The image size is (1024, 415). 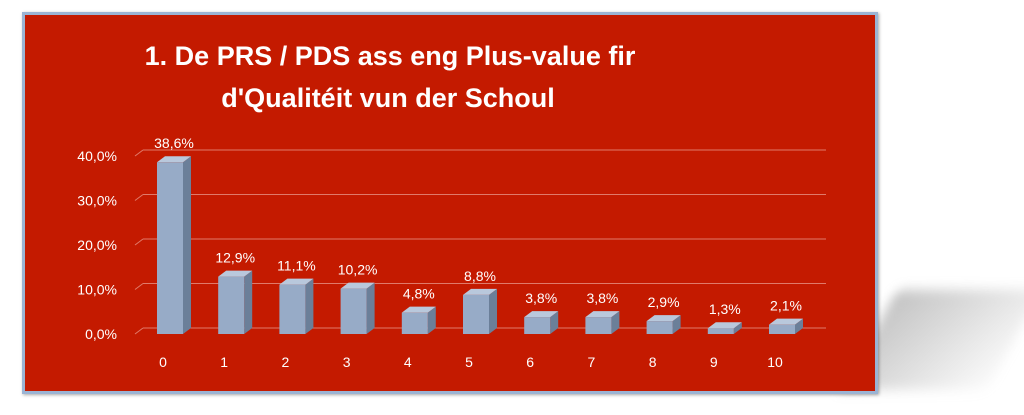 I want to click on chart-title-line-2: d'Qualitéit vun der Schoul, so click(x=387, y=98).